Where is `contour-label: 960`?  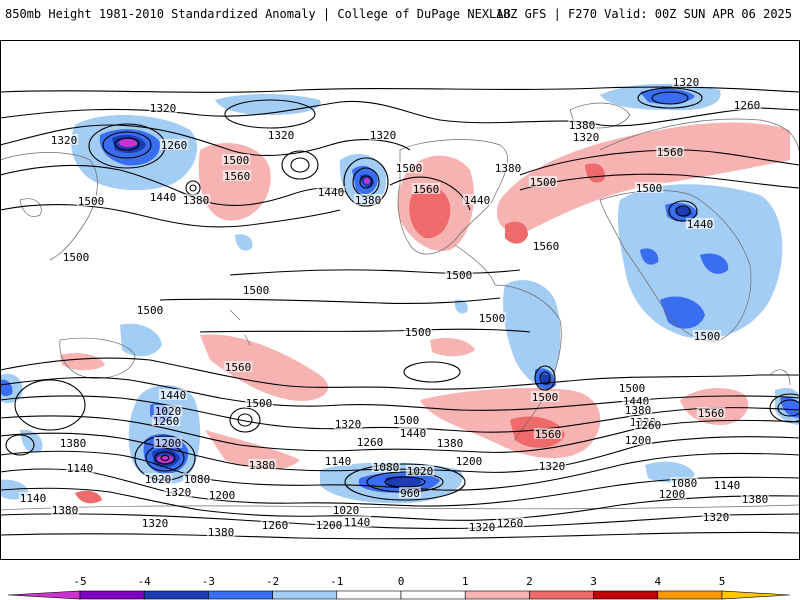
contour-label: 960 is located at coordinates (410, 493).